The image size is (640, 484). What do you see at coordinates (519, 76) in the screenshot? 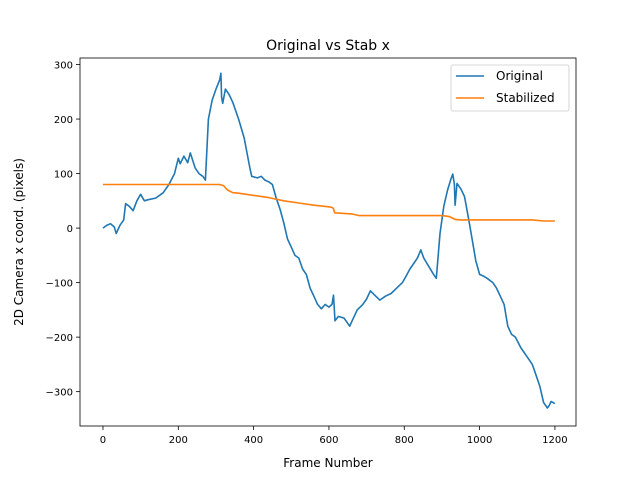
I see `legend-label-original: Original` at bounding box center [519, 76].